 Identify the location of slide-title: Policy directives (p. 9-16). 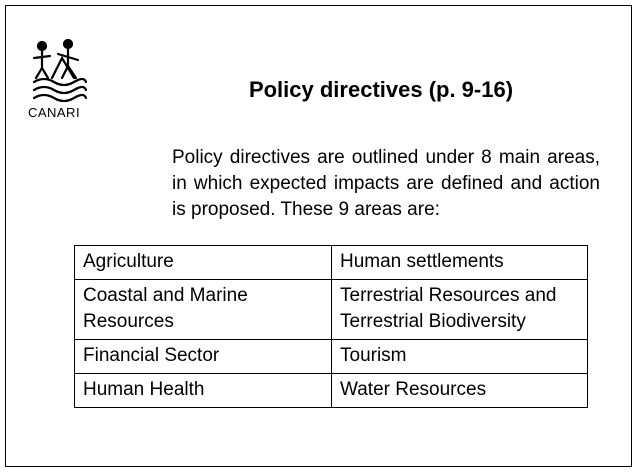
(381, 89).